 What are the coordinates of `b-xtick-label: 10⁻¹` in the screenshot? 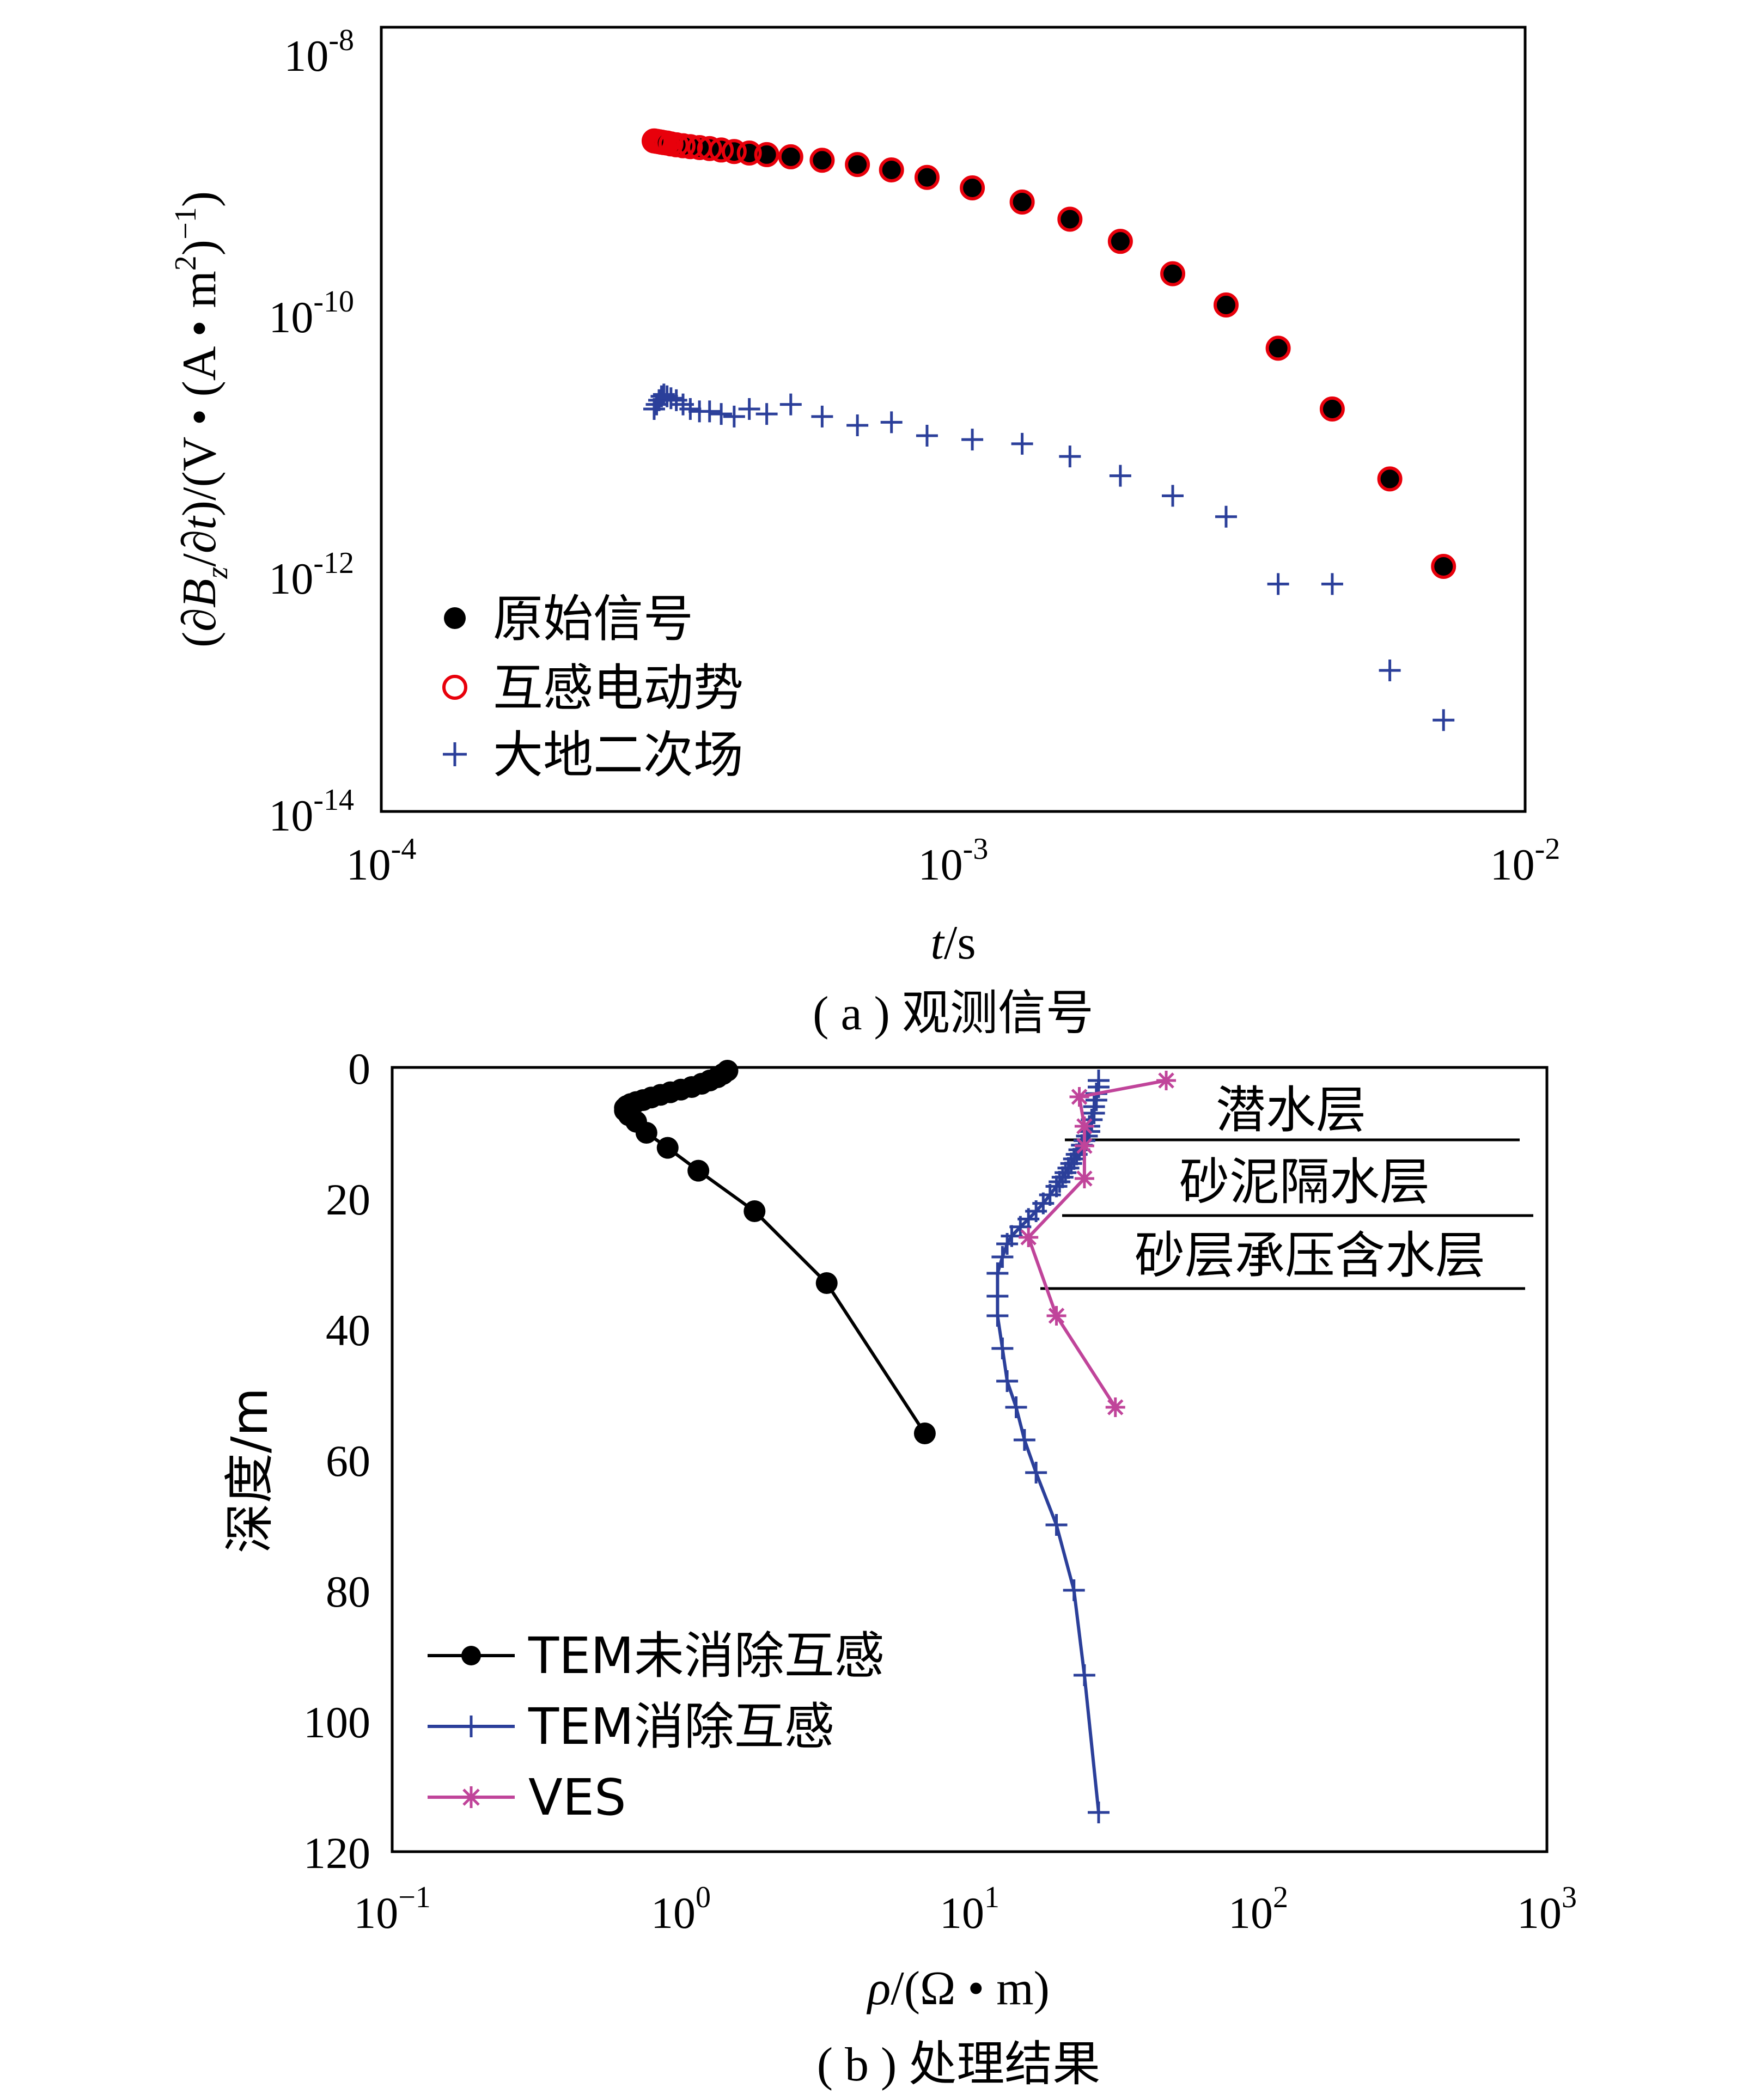 It's located at (392, 1909).